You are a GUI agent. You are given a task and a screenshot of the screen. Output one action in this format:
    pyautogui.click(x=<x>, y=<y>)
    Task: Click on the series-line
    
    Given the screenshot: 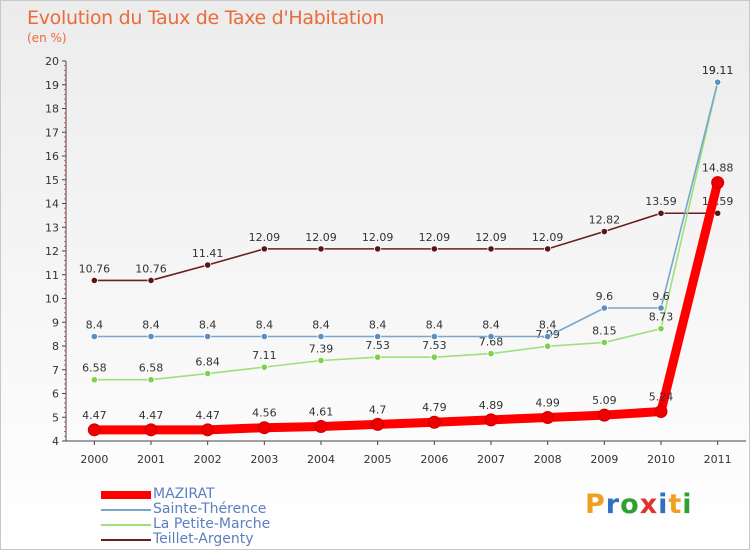 What is the action you would take?
    pyautogui.click(x=406, y=247)
    